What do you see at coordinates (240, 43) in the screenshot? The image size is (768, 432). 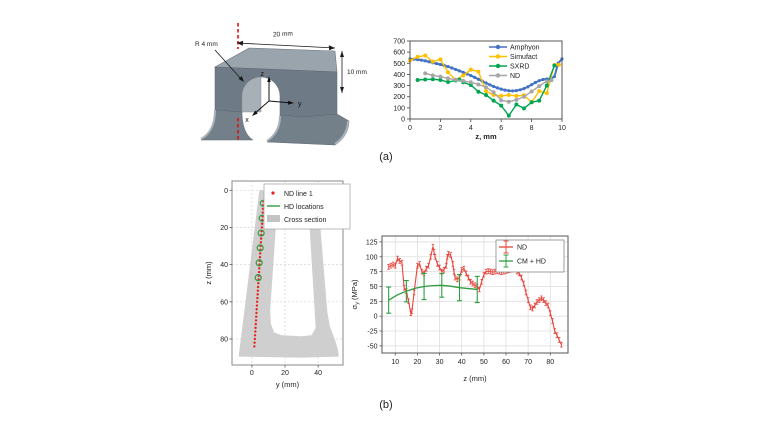 I see `dim-width-arrow-left` at bounding box center [240, 43].